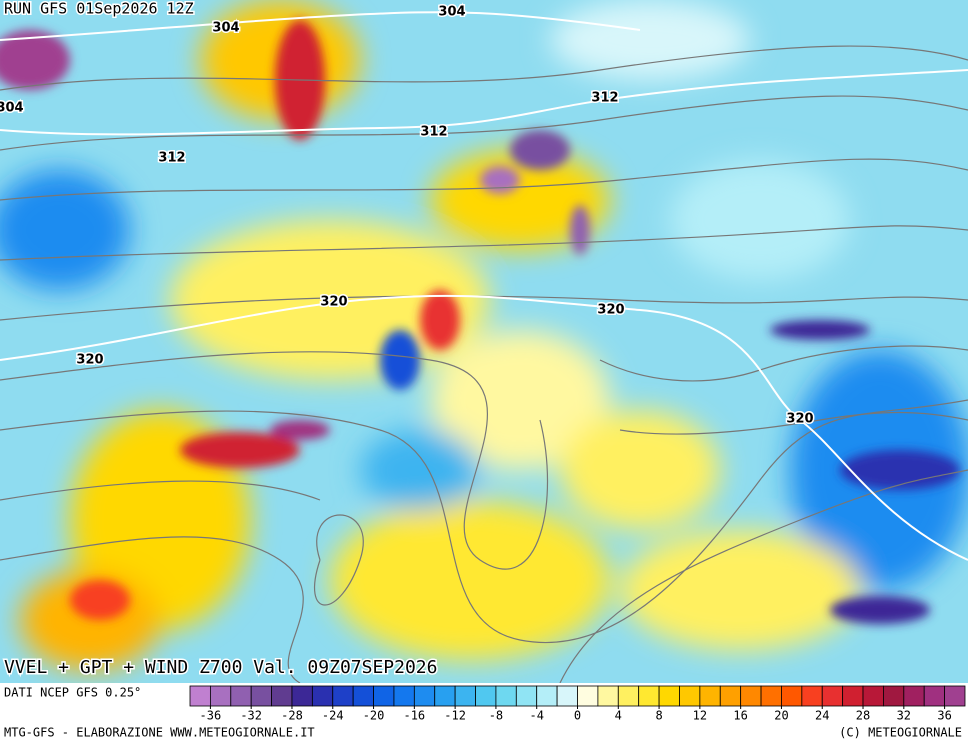 The image size is (968, 749). What do you see at coordinates (72, 693) in the screenshot?
I see `data-source: DATI NCEP GFS 0.25°` at bounding box center [72, 693].